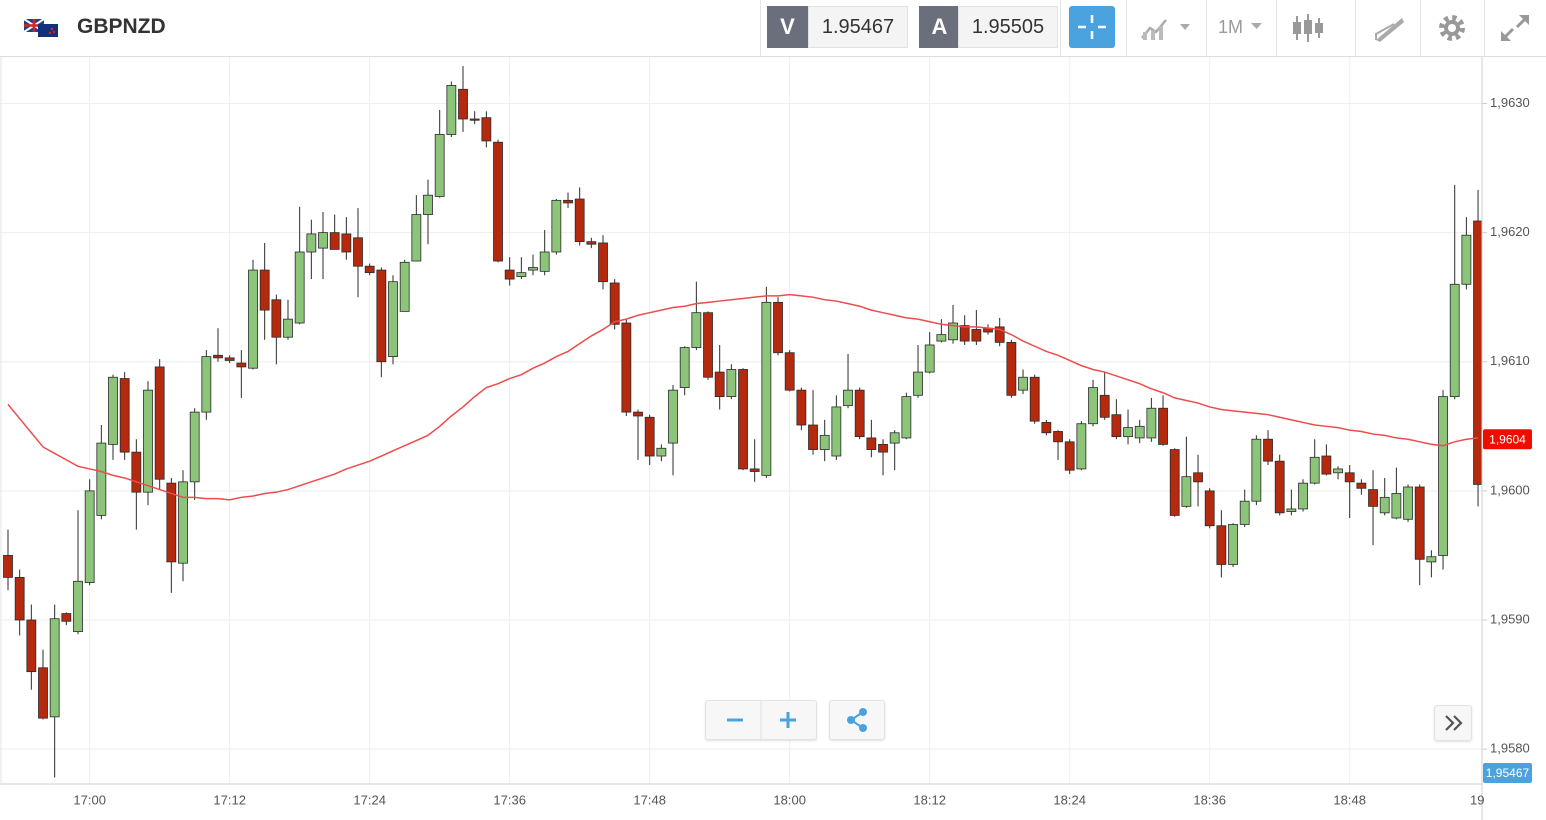 This screenshot has height=820, width=1546. I want to click on price-tag-label: 1,95467, so click(1508, 773).